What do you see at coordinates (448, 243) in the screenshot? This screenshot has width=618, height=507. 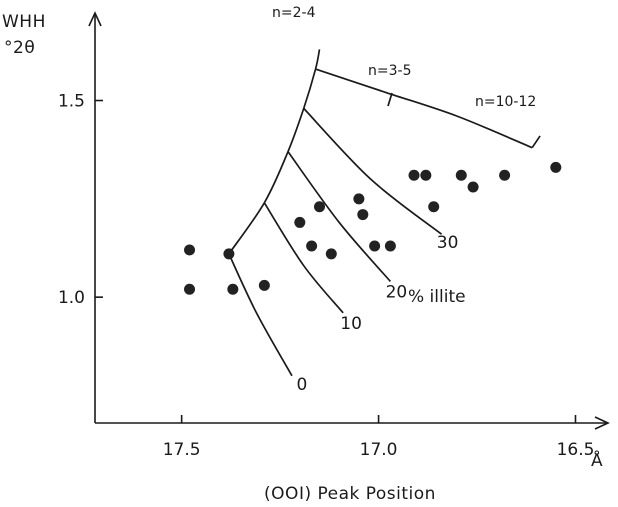 I see `illite-curve-label-30: 30` at bounding box center [448, 243].